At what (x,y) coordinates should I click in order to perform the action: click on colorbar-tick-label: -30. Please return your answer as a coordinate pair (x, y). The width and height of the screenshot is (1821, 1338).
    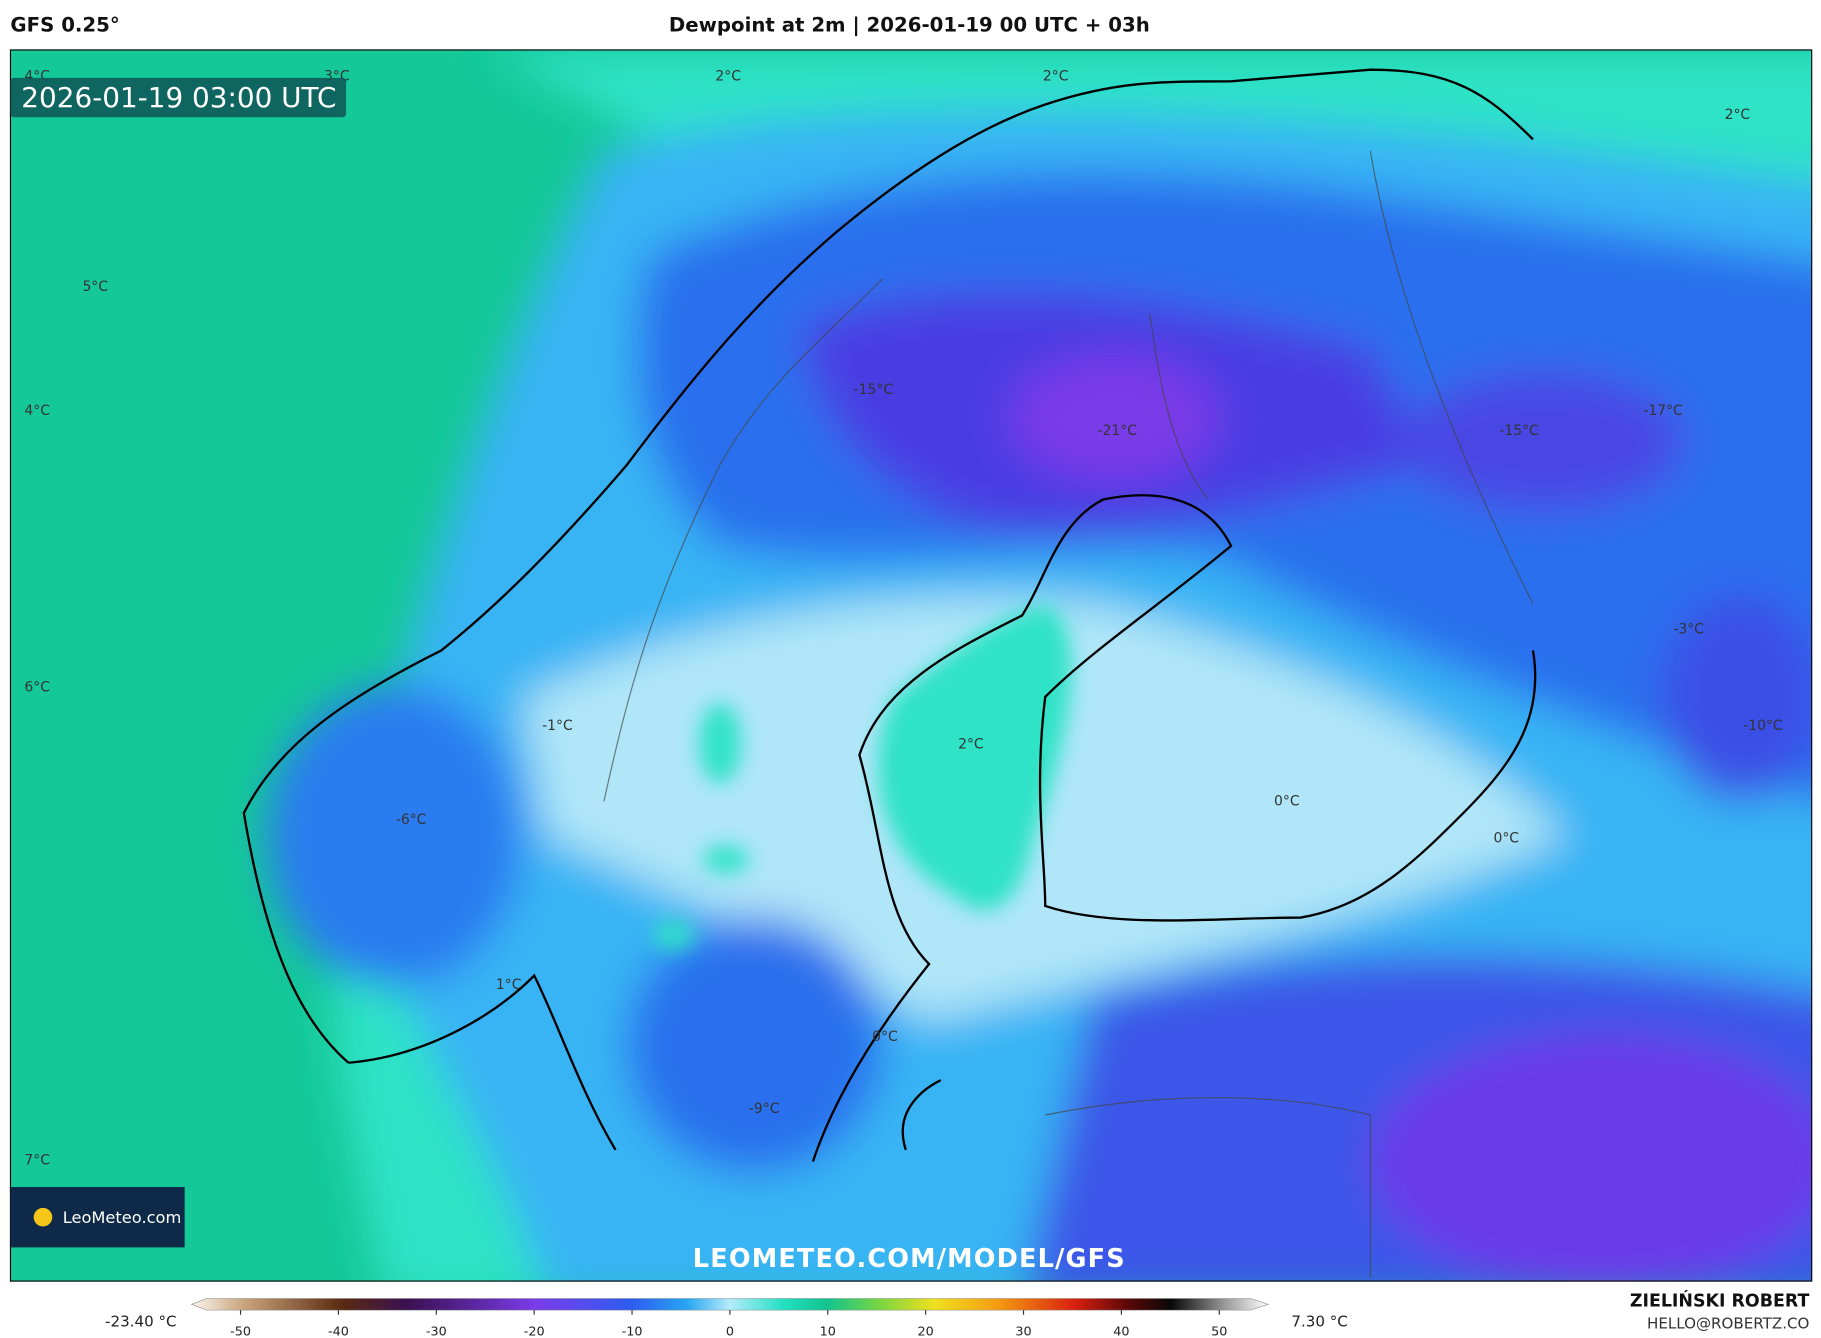
    Looking at the image, I should click on (436, 1331).